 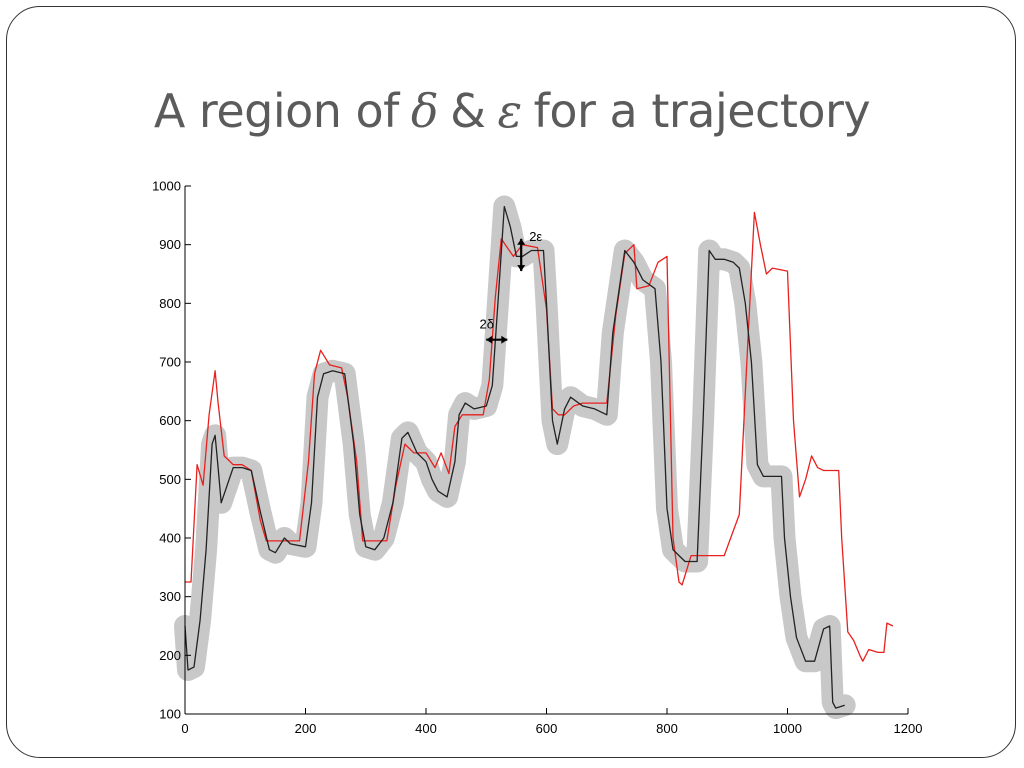 What do you see at coordinates (170, 244) in the screenshot?
I see `y-tick-label: 900` at bounding box center [170, 244].